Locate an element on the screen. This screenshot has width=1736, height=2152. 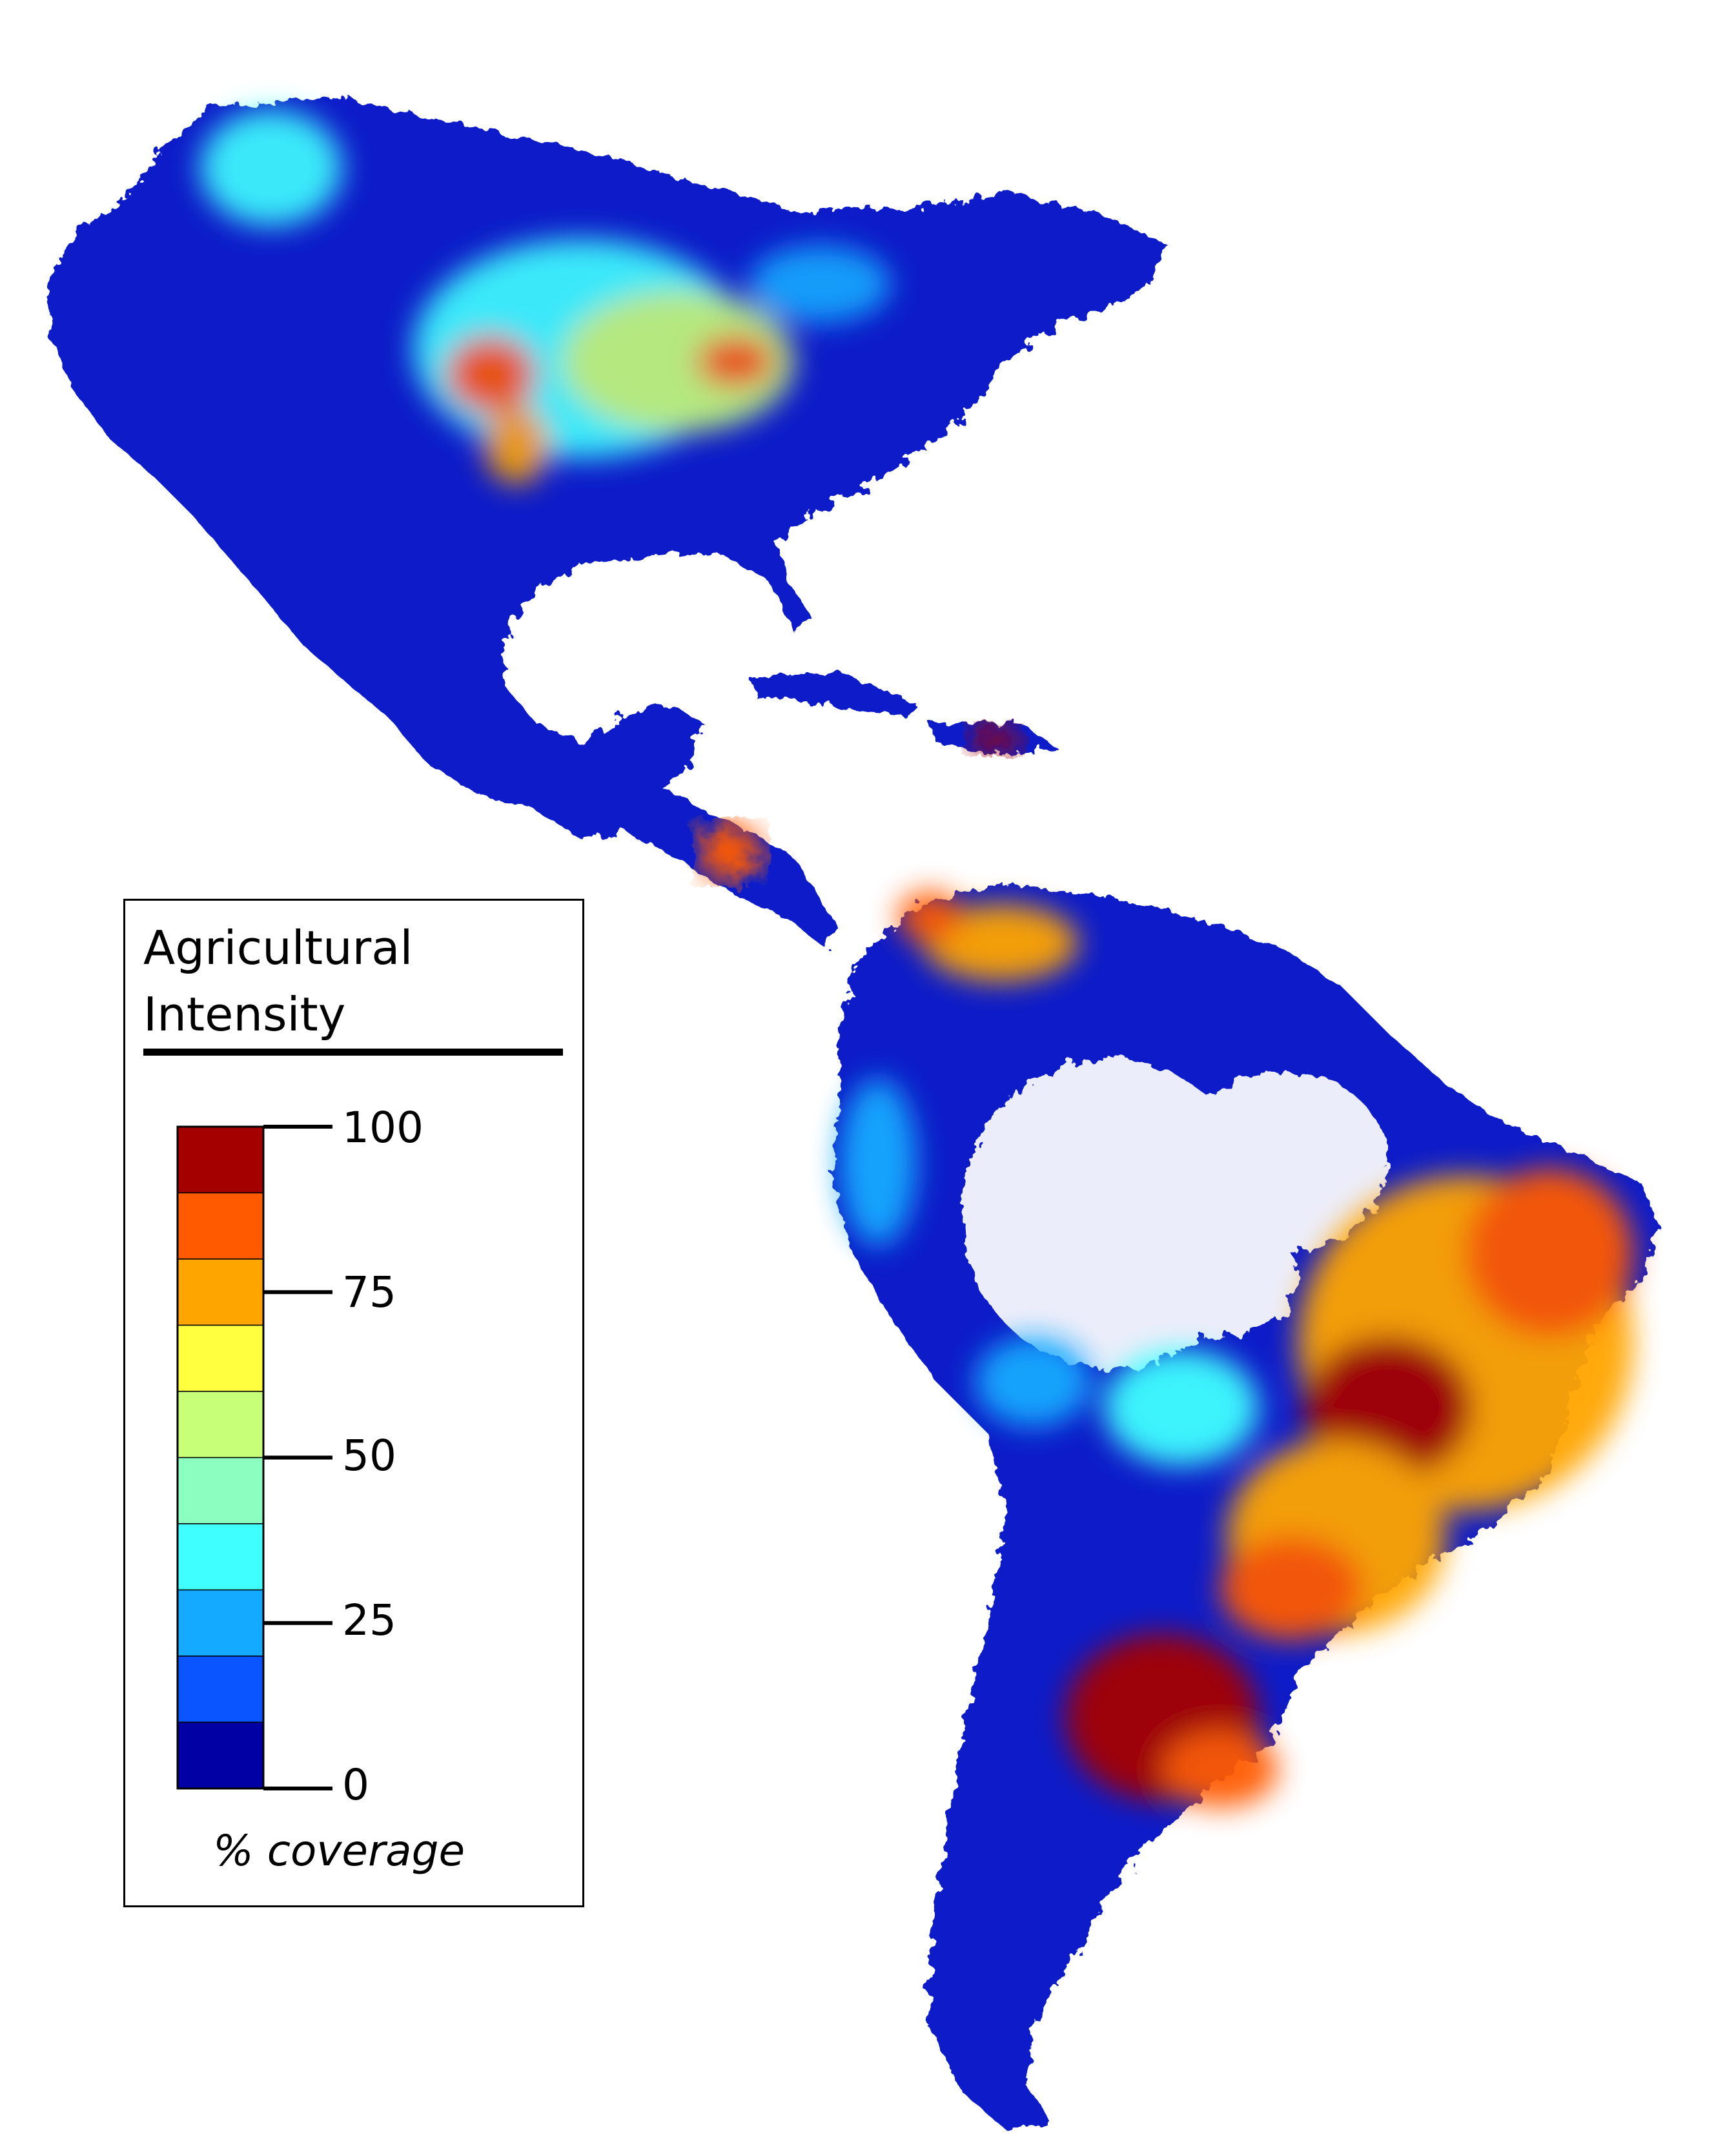
amazon-sparse-area is located at coordinates (1175, 1214).